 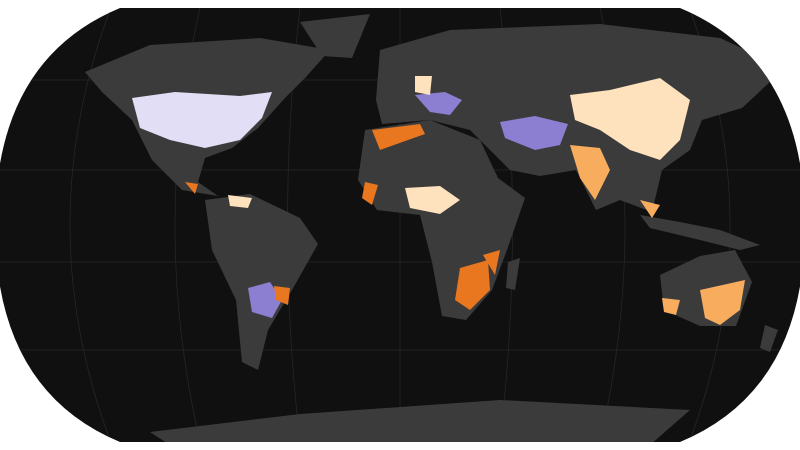 What do you see at coordinates (420, 421) in the screenshot?
I see `antarctica` at bounding box center [420, 421].